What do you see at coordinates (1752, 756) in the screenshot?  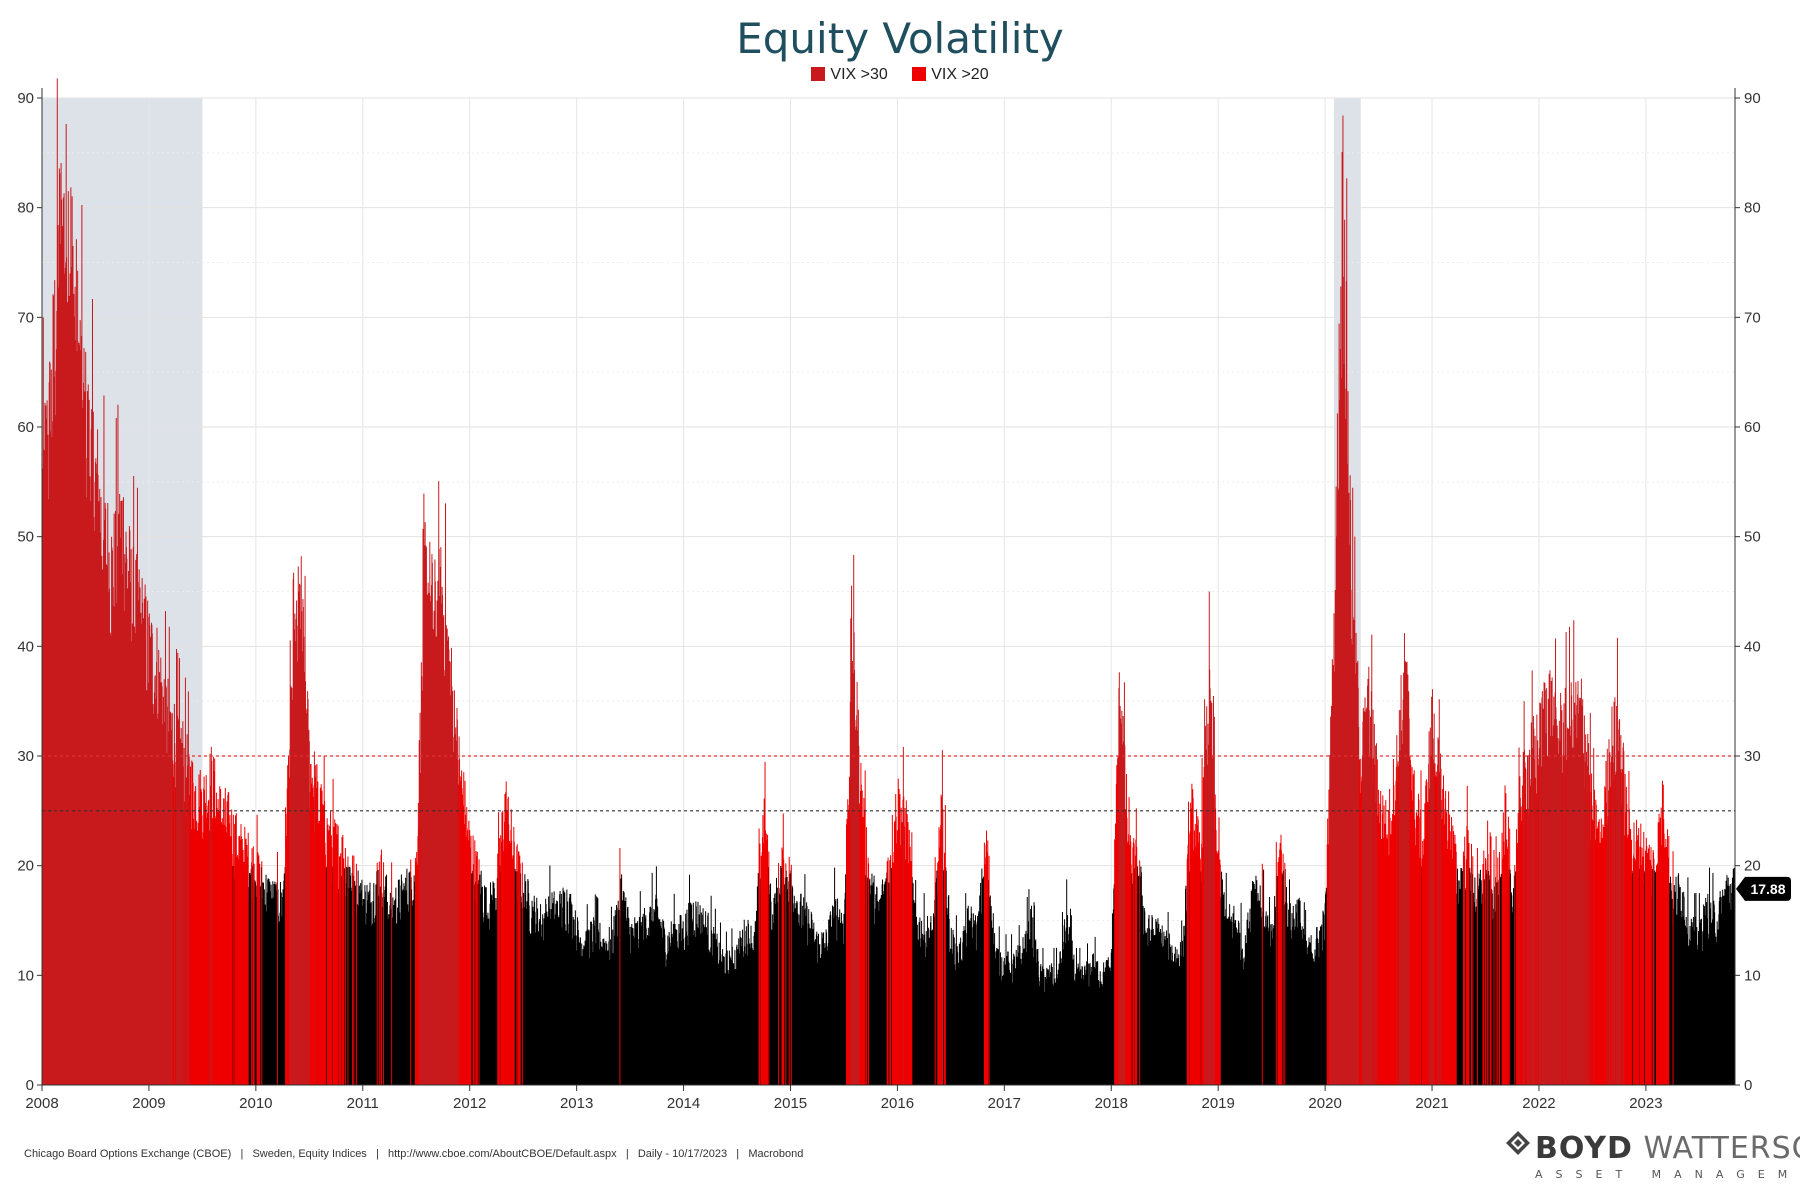 I see `y-tick-label-right-30: 30` at bounding box center [1752, 756].